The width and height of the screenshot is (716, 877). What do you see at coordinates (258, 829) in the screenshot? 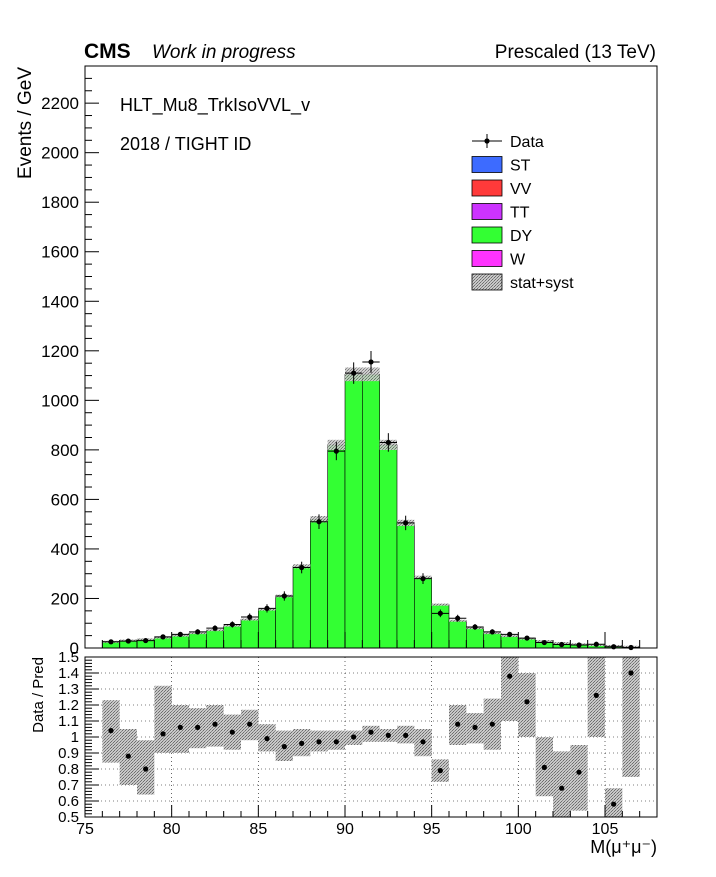
I see `ratio-xtick-label: 85` at bounding box center [258, 829].